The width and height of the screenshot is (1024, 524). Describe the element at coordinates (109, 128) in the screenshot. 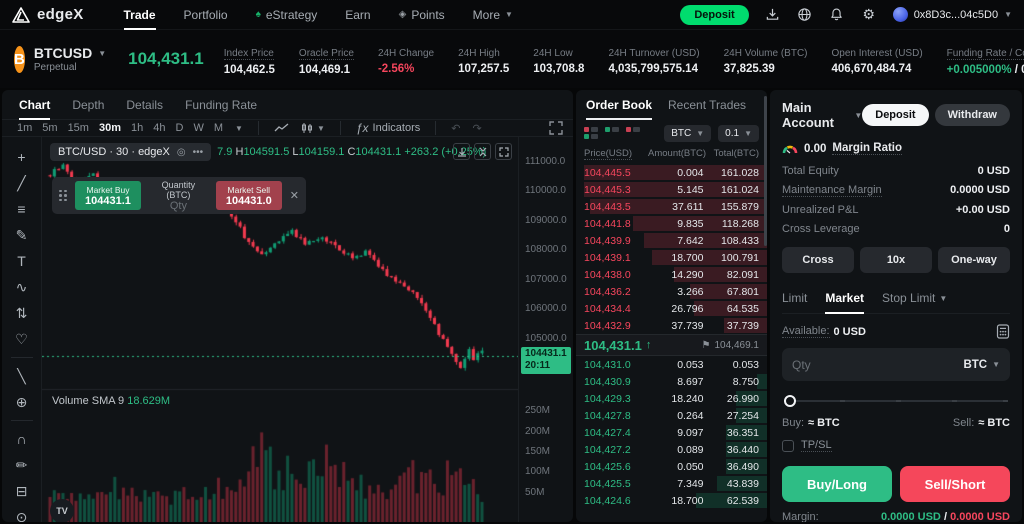

I see `timeframe-30m: 30m` at that location.